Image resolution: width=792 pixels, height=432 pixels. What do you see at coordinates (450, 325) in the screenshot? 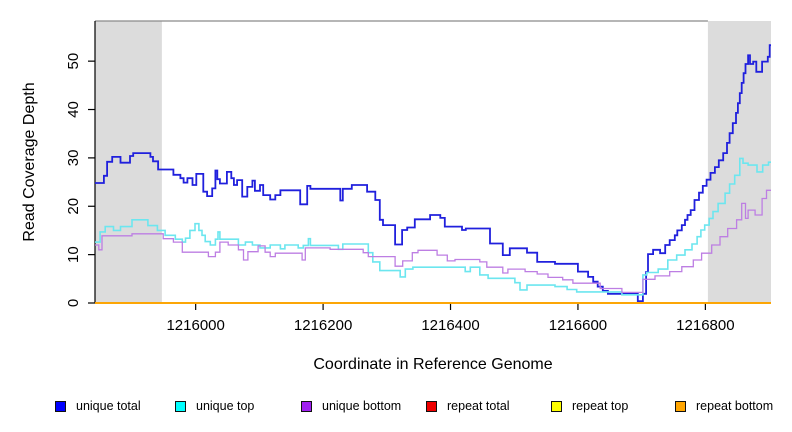
I see `x-tick-label: 1216400` at bounding box center [450, 325].